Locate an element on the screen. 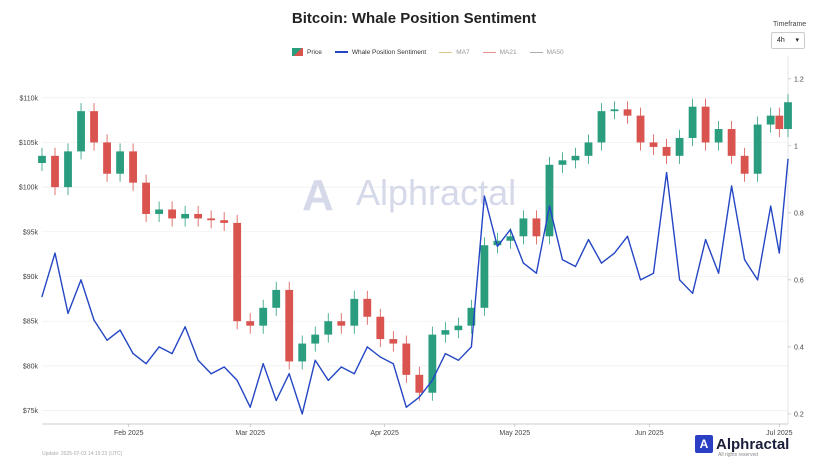  legend-item-ma21: MA21 is located at coordinates (499, 52).